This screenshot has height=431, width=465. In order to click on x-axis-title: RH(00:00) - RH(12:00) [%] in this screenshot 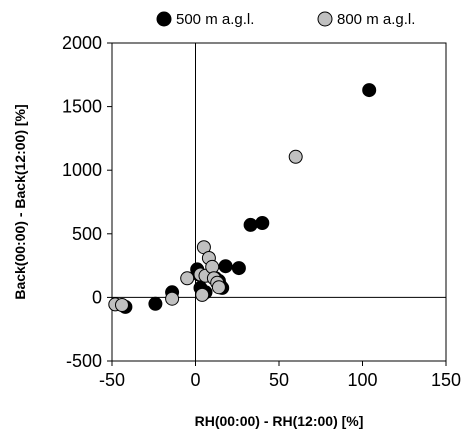, I will do `click(279, 421)`.